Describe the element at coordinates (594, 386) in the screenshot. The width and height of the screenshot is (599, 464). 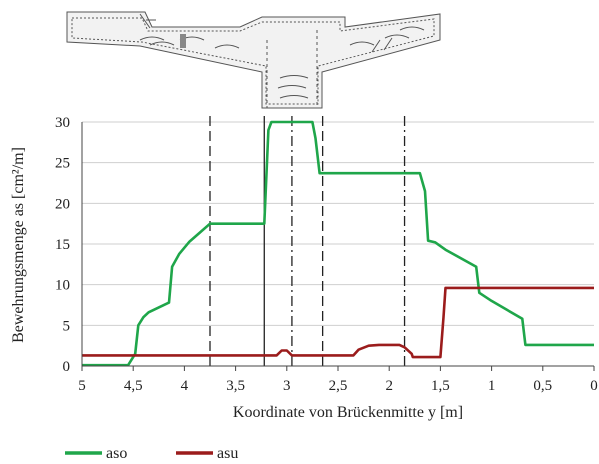
I see `x-tick-label: 0` at that location.